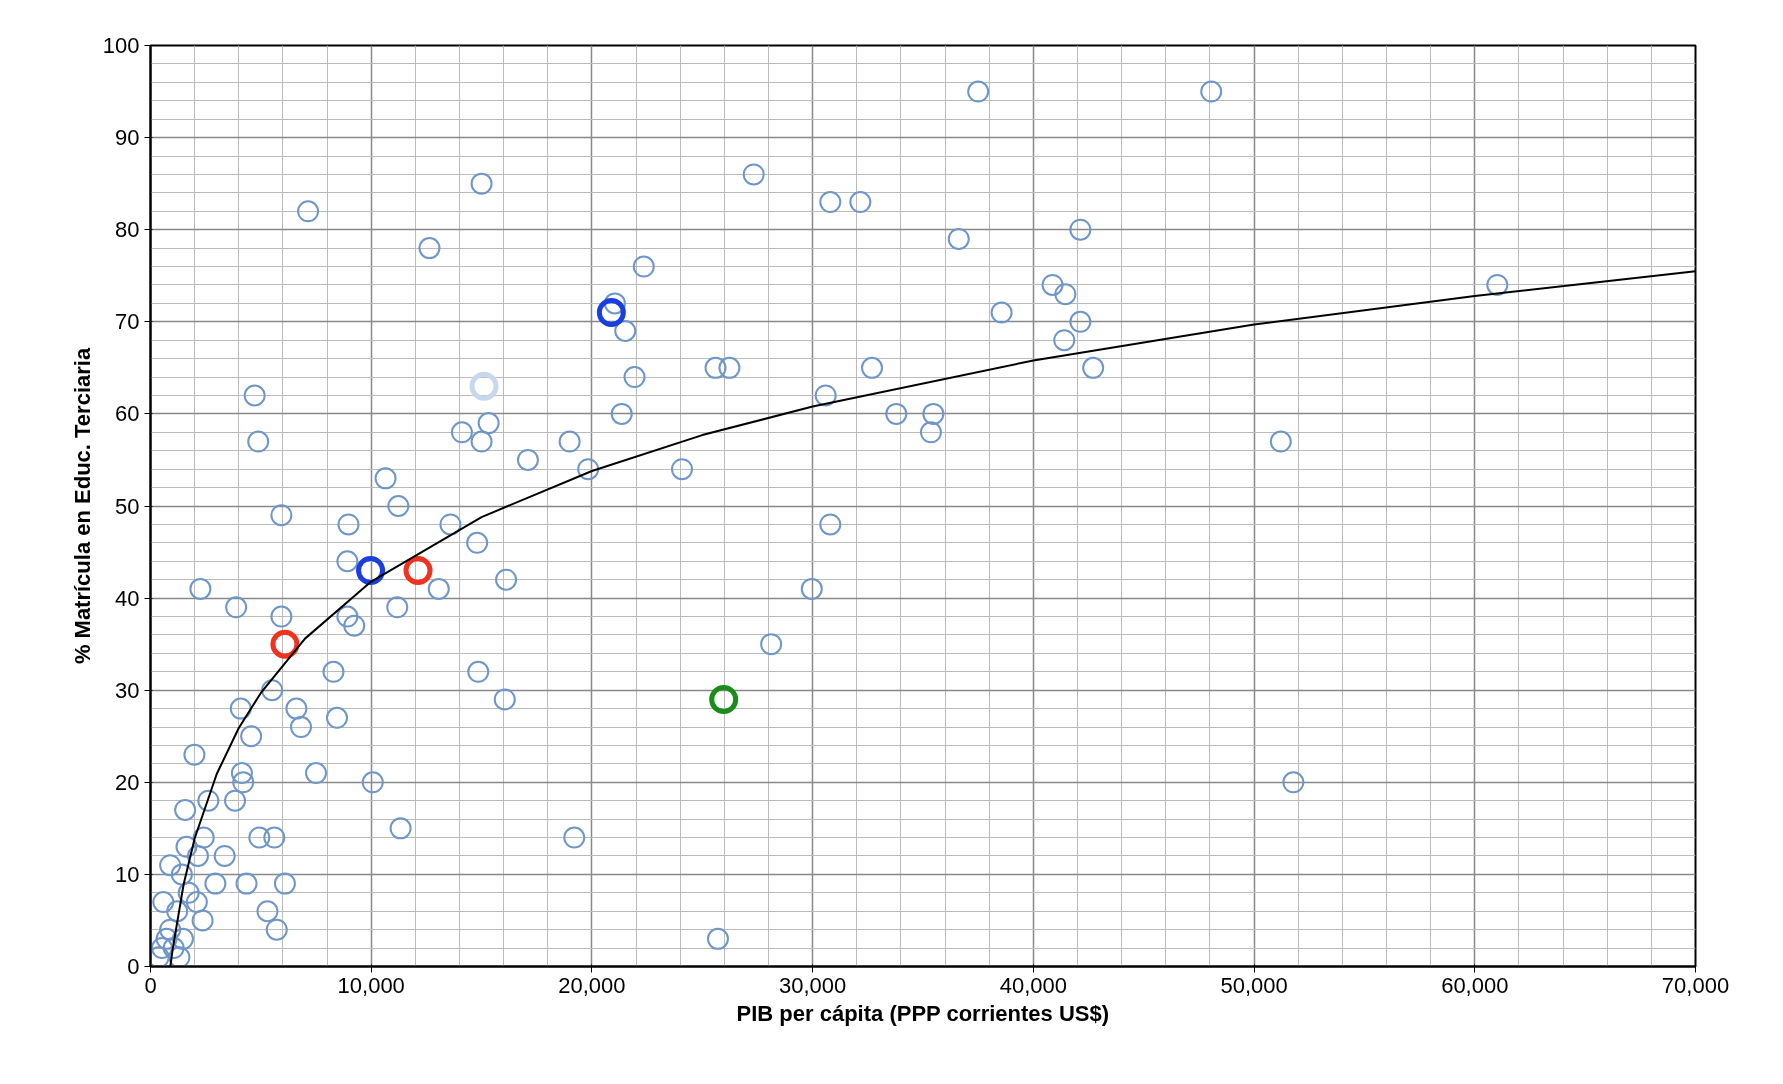 The height and width of the screenshot is (1084, 1783). What do you see at coordinates (133, 966) in the screenshot?
I see `y-tick-label: 0` at bounding box center [133, 966].